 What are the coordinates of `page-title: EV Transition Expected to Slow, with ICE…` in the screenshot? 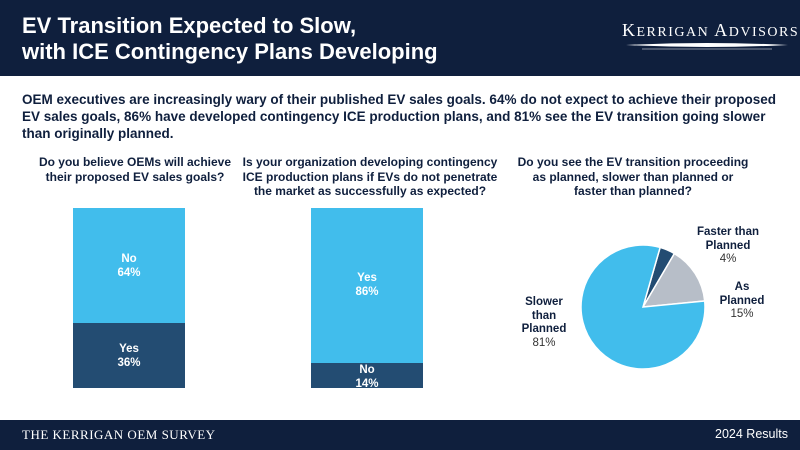 It's located at (302, 39).